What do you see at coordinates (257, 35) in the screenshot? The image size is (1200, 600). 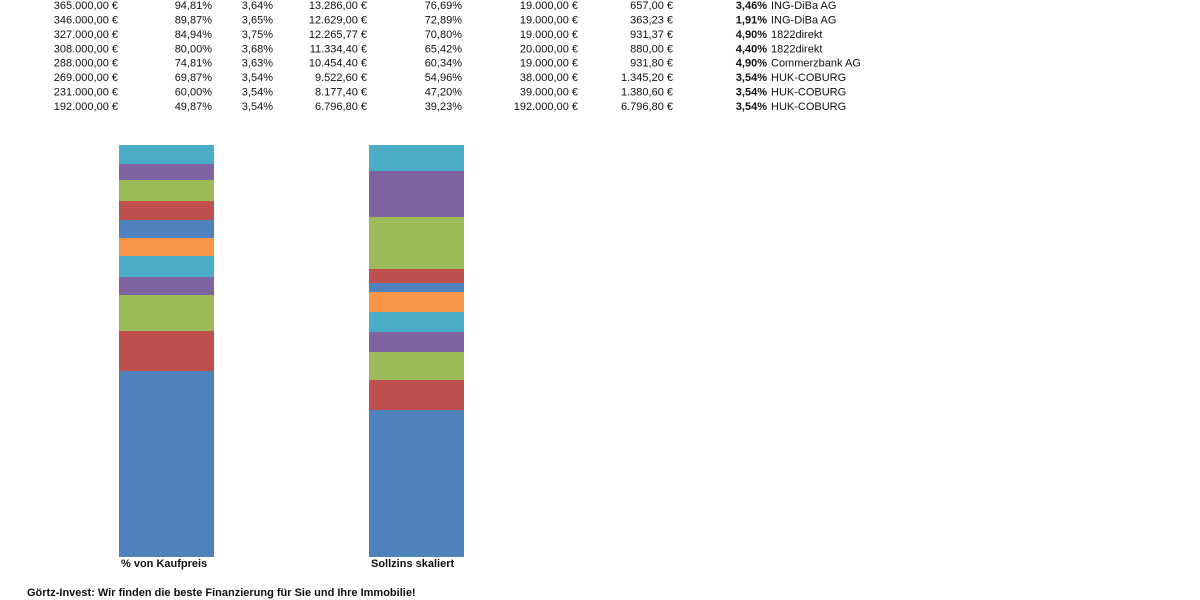 I see `table-cell: 3,75%` at bounding box center [257, 35].